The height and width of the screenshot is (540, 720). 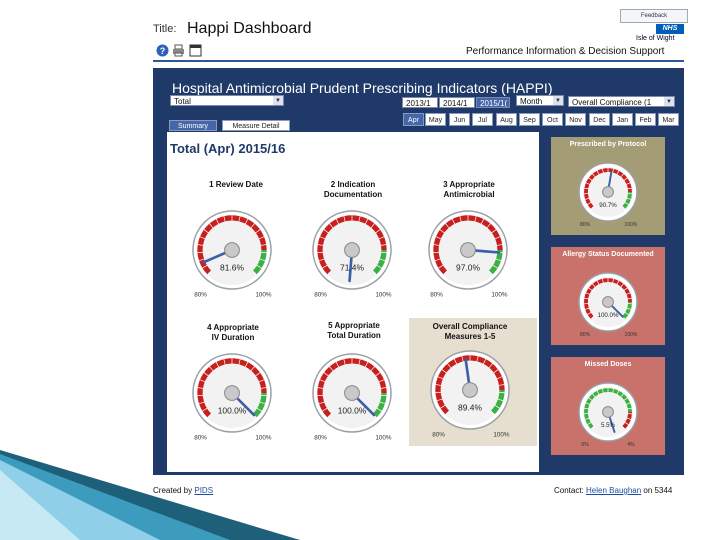 I want to click on month-tab-dec: Dec, so click(x=599, y=119).